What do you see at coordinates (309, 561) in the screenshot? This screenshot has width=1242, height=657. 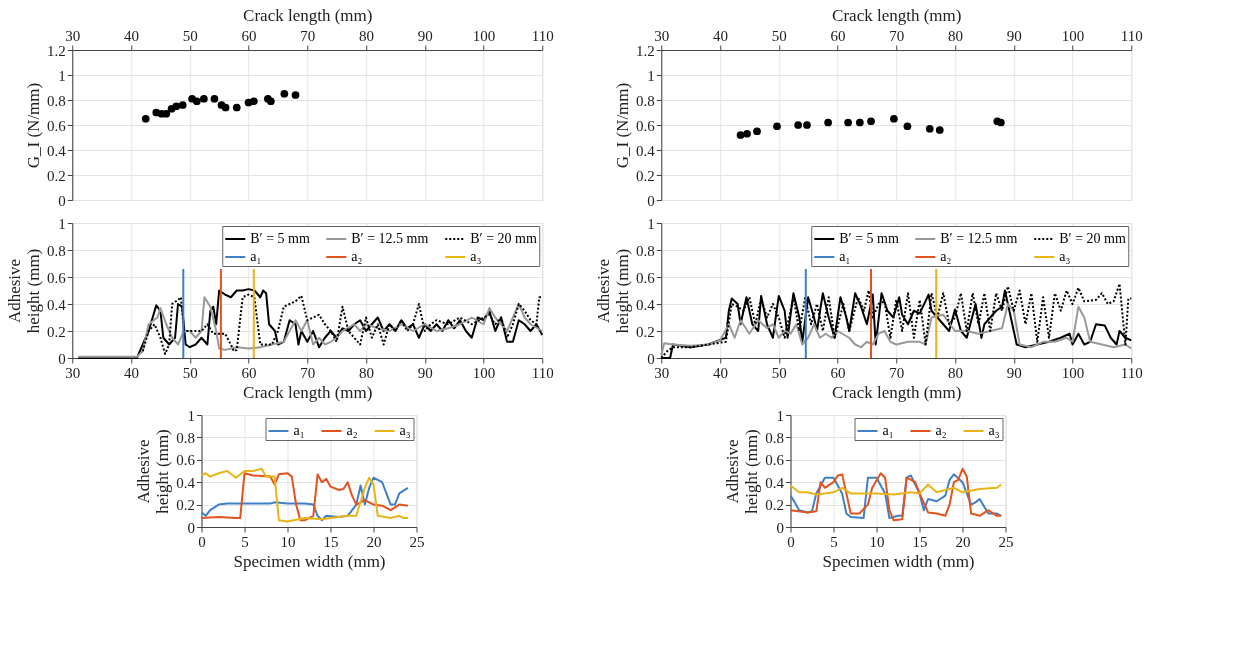 I see `x-axis-title: Specimen width (mm)` at bounding box center [309, 561].